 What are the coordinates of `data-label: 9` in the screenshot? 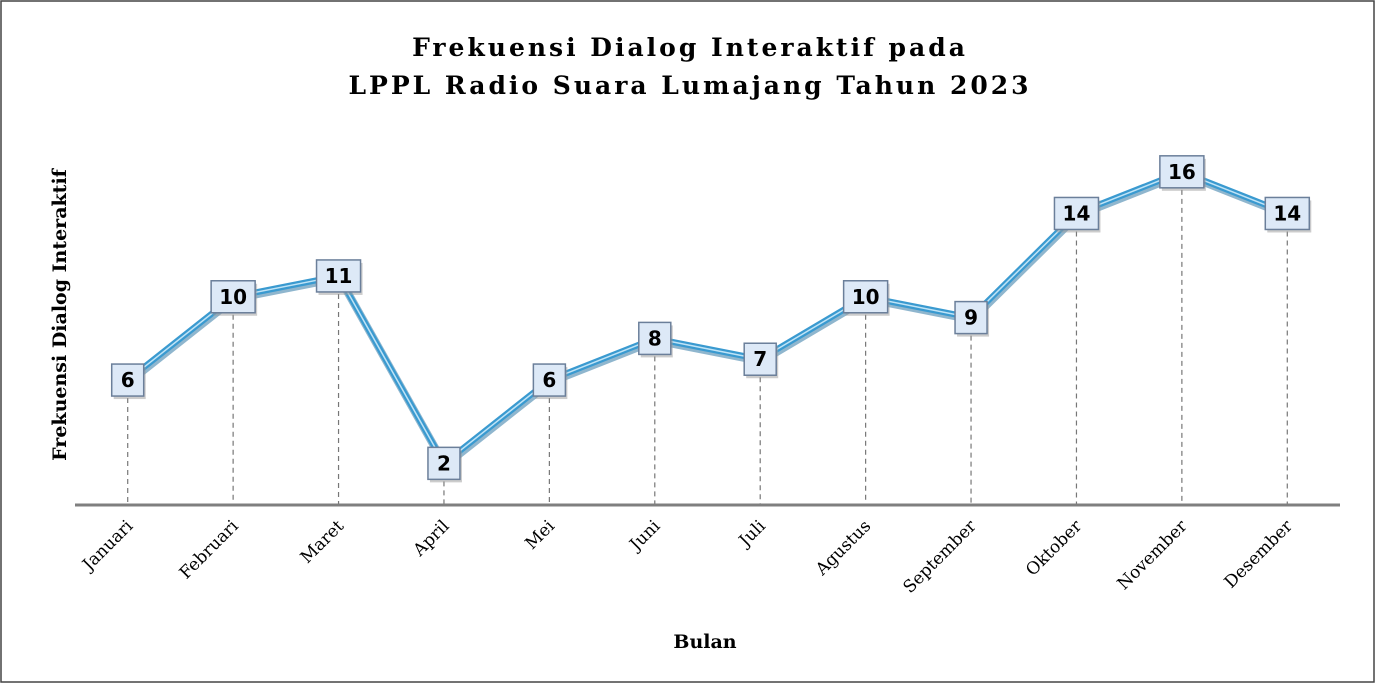 It's located at (971, 318).